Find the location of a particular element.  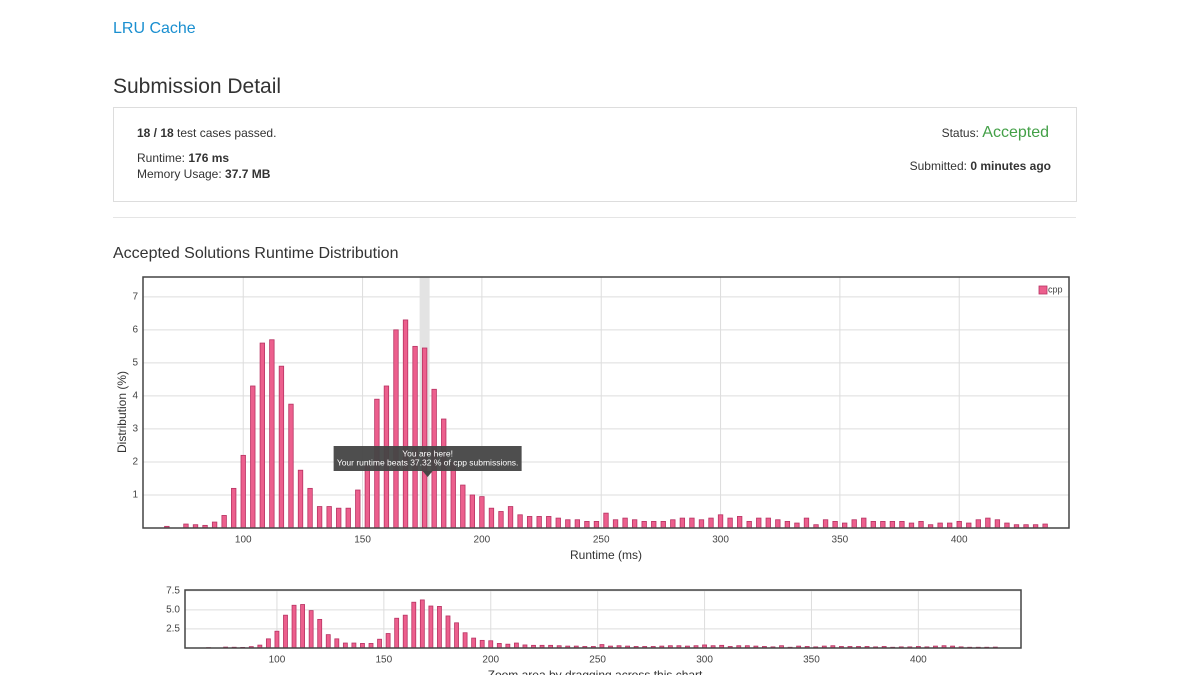

y-tick-label: 2.5 is located at coordinates (173, 629).